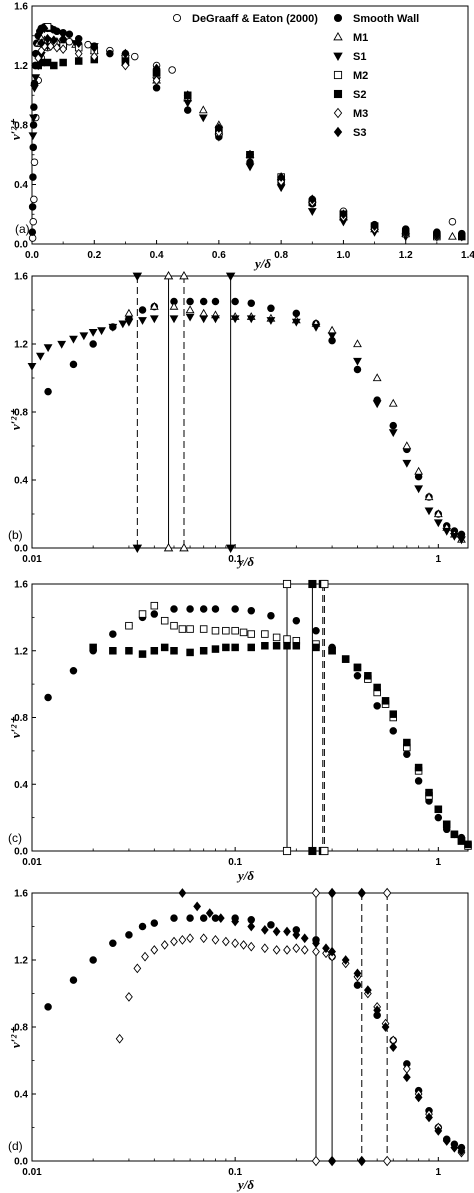  What do you see at coordinates (21, 481) in the screenshot?
I see `y-tick-label: 0.4` at bounding box center [21, 481].